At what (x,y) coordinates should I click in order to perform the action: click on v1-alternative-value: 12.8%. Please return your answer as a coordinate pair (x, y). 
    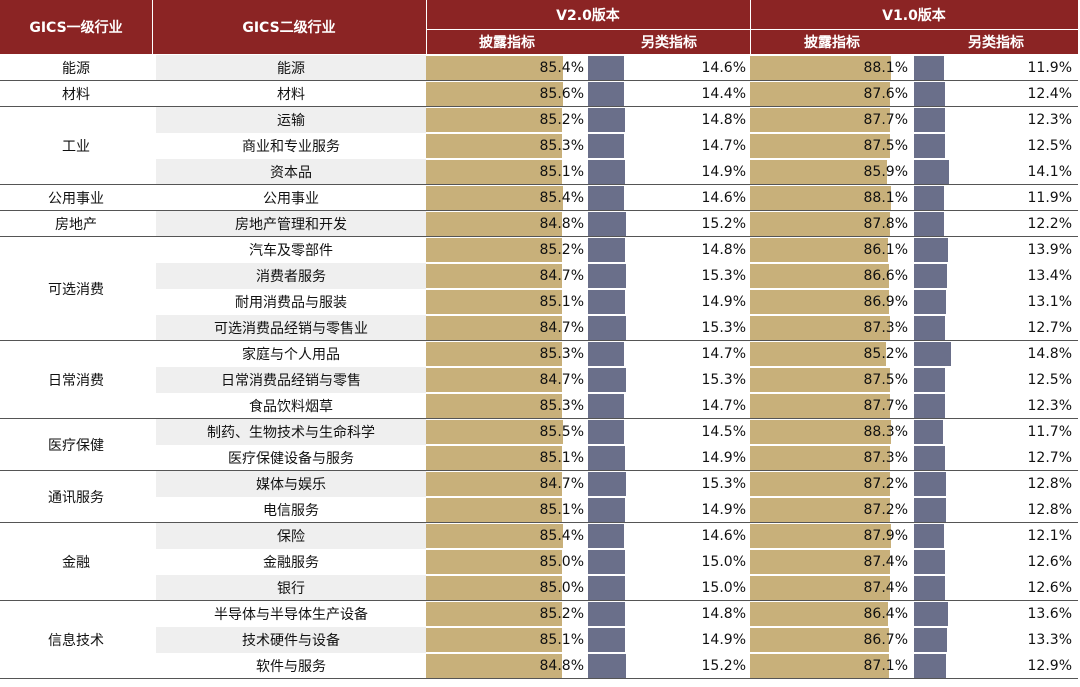
    Looking at the image, I should click on (1049, 484).